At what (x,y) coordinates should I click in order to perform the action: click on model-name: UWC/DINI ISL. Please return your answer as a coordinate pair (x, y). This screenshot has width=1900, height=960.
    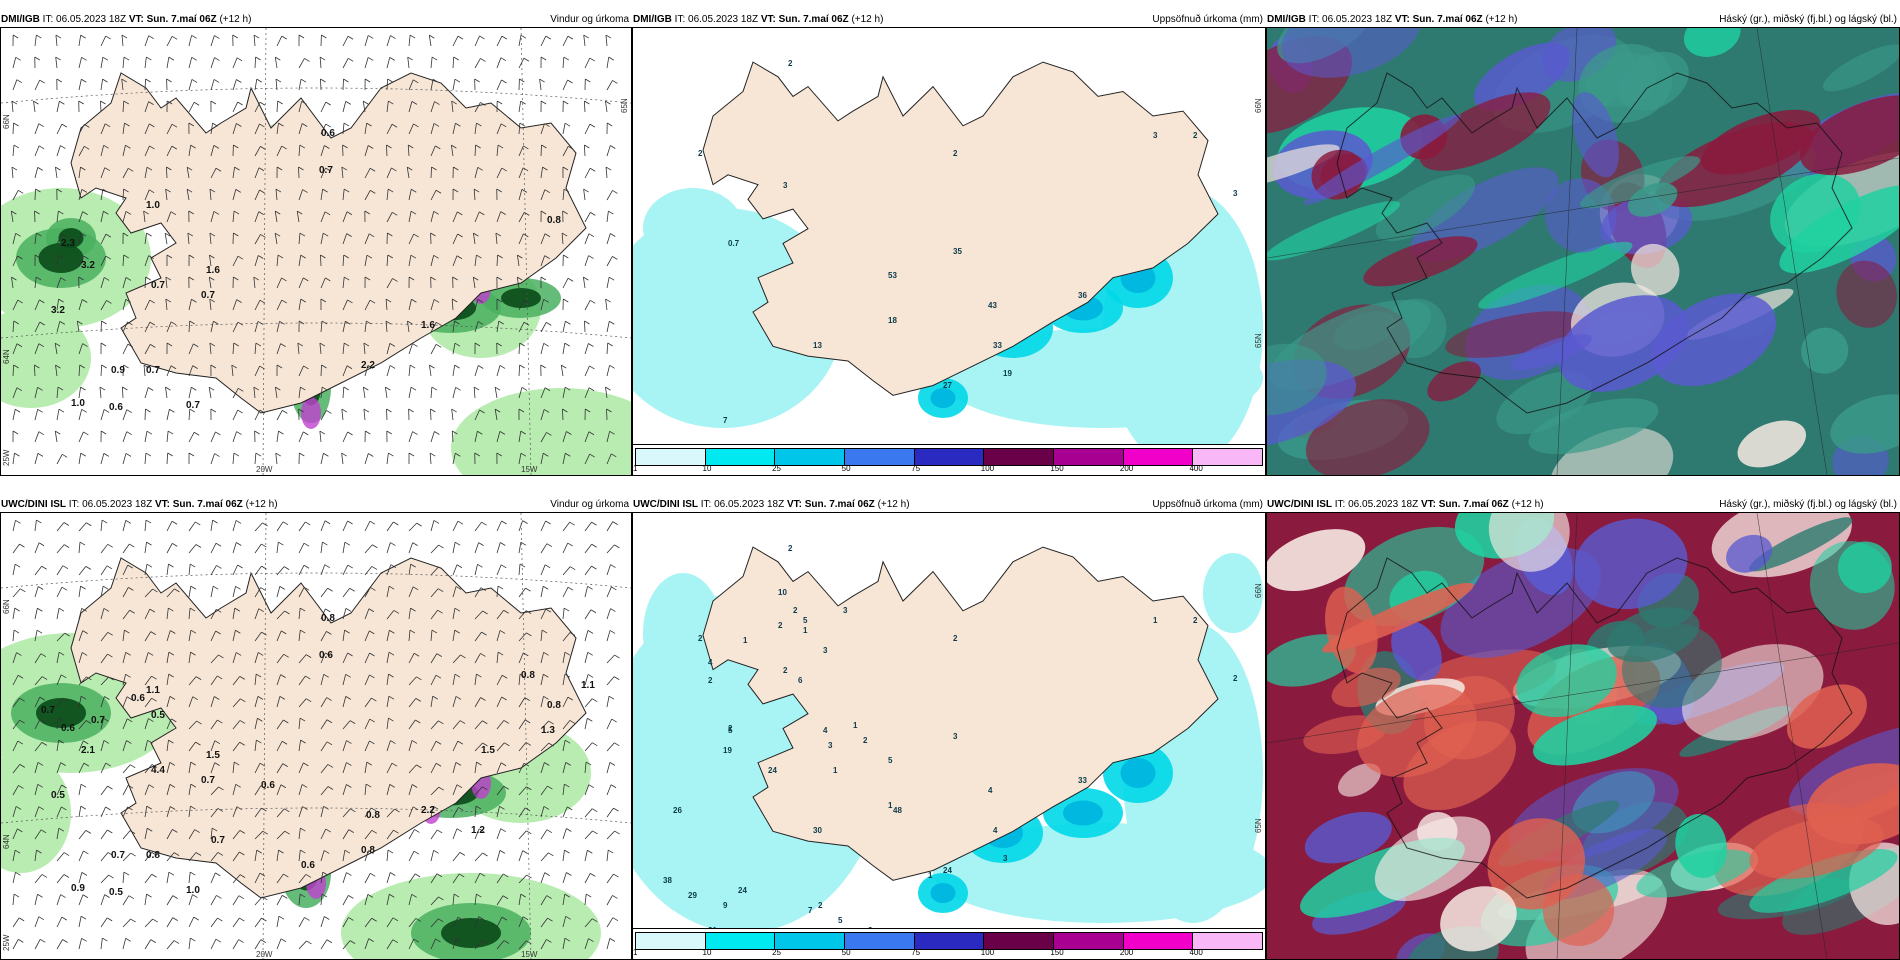
    Looking at the image, I should click on (1299, 504).